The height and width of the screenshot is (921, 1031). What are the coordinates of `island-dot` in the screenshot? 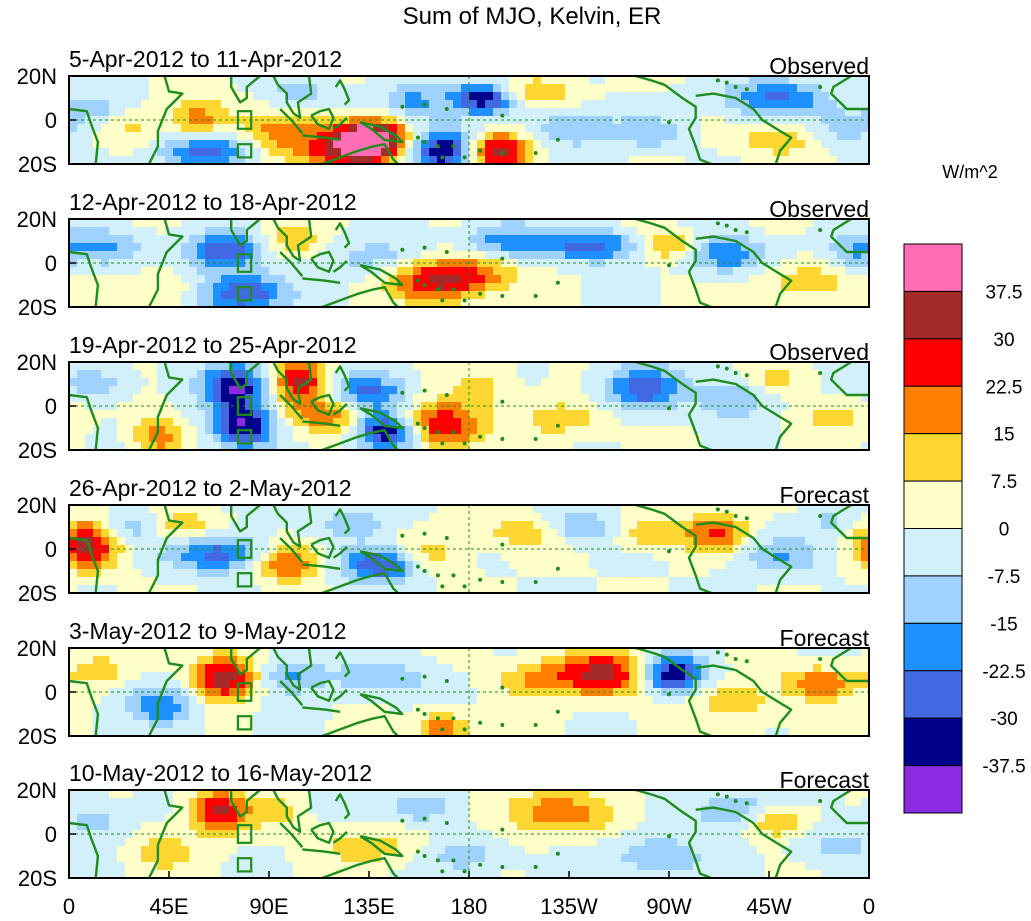 It's located at (557, 568).